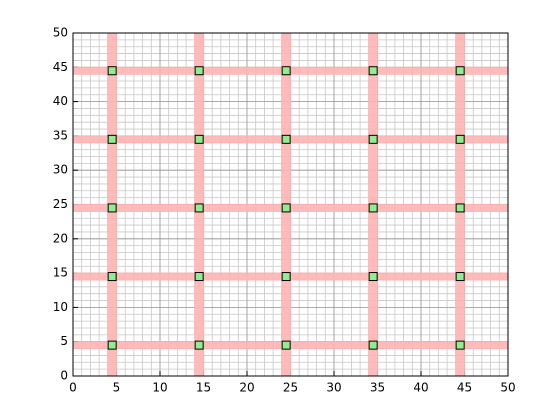 Image resolution: width=560 pixels, height=420 pixels. What do you see at coordinates (60, 135) in the screenshot?
I see `y-tick-label: 35` at bounding box center [60, 135].